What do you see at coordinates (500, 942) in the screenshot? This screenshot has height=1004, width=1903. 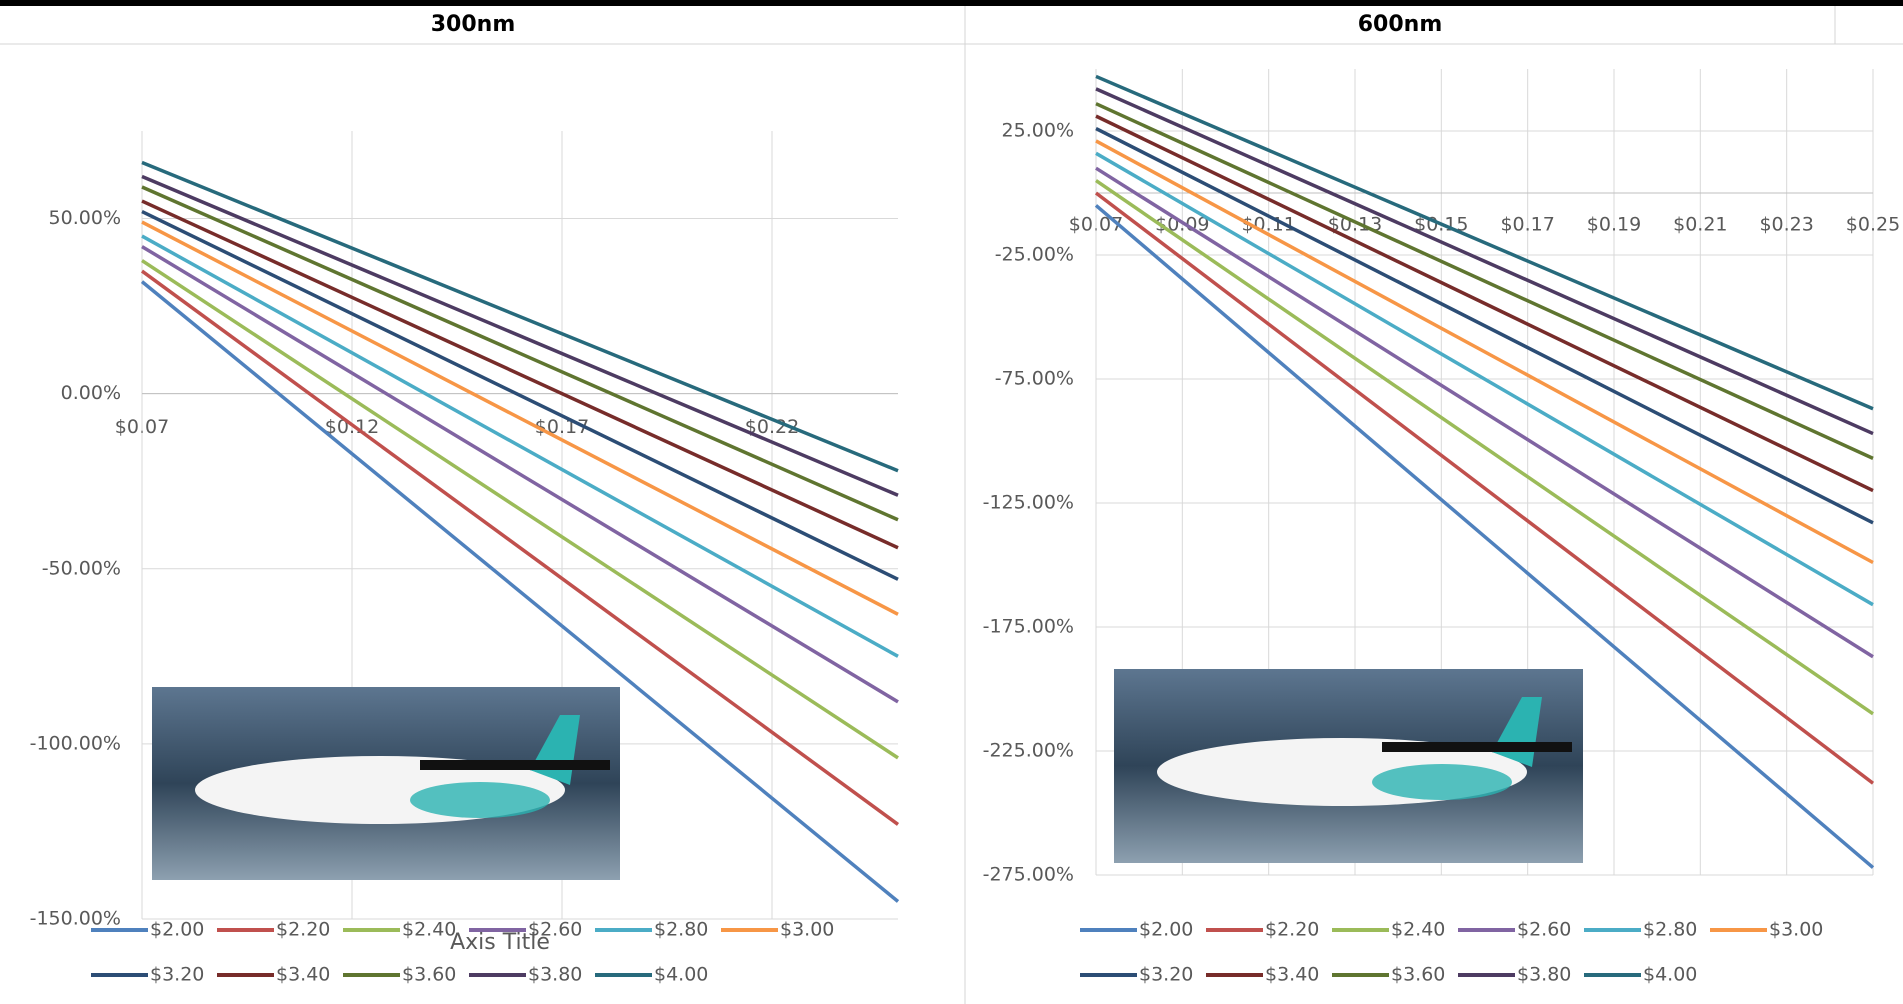 I see `x-axis-title: Axis Title` at bounding box center [500, 942].